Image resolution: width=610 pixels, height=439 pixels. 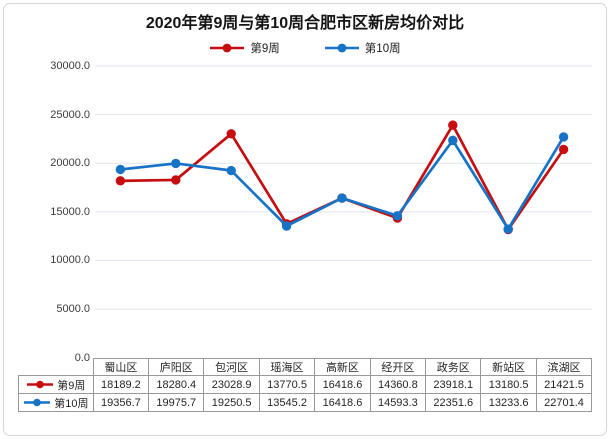 What do you see at coordinates (176, 384) in the screenshot?
I see `table-value-cell: 18280.4` at bounding box center [176, 384].